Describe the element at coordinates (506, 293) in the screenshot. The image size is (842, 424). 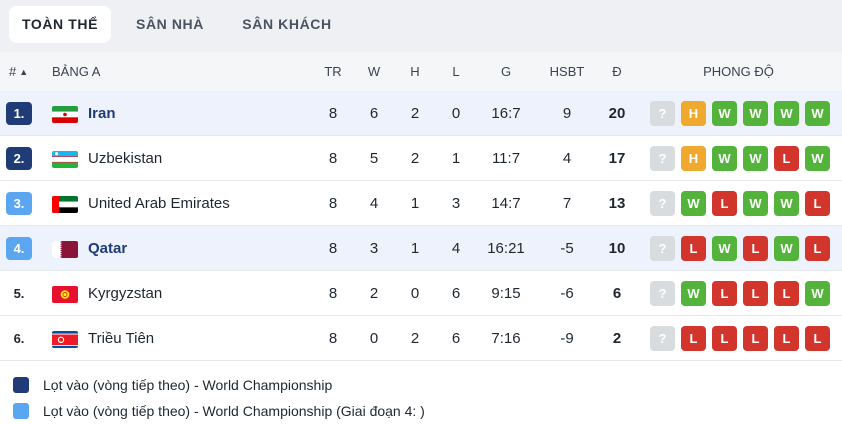
I see `goals-cell: 9:15` at that location.